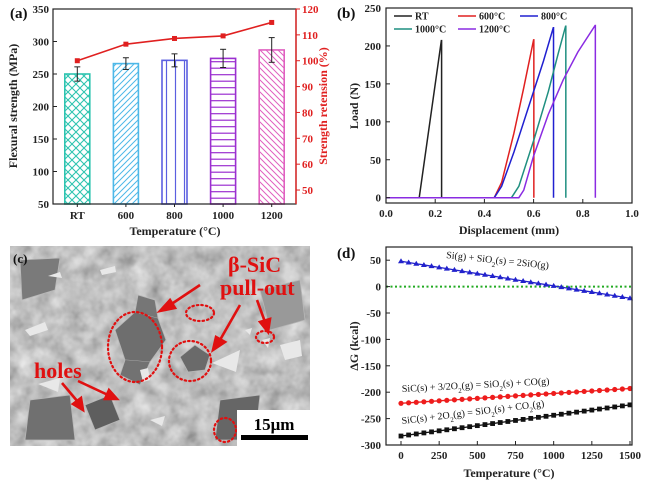  I want to click on pull-out-circles, so click(191, 373).